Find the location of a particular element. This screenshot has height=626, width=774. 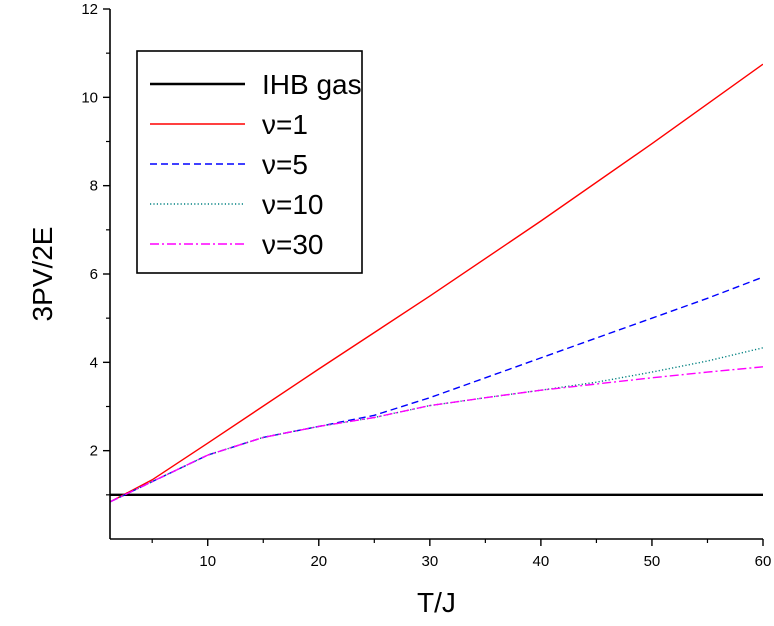

legend-label-nu-5: ν=5 is located at coordinates (285, 164).